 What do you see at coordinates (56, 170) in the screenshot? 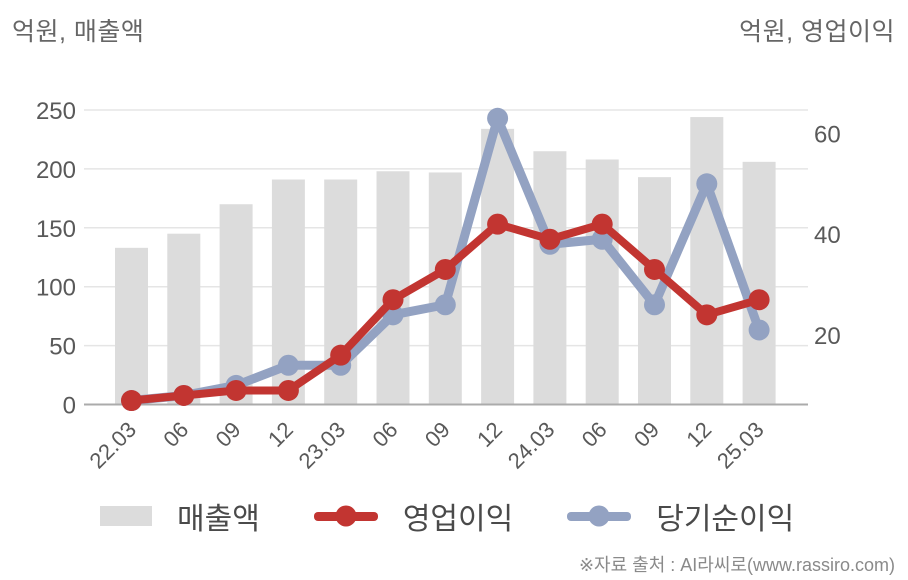
I see `left-axis-tick: 200` at bounding box center [56, 170].